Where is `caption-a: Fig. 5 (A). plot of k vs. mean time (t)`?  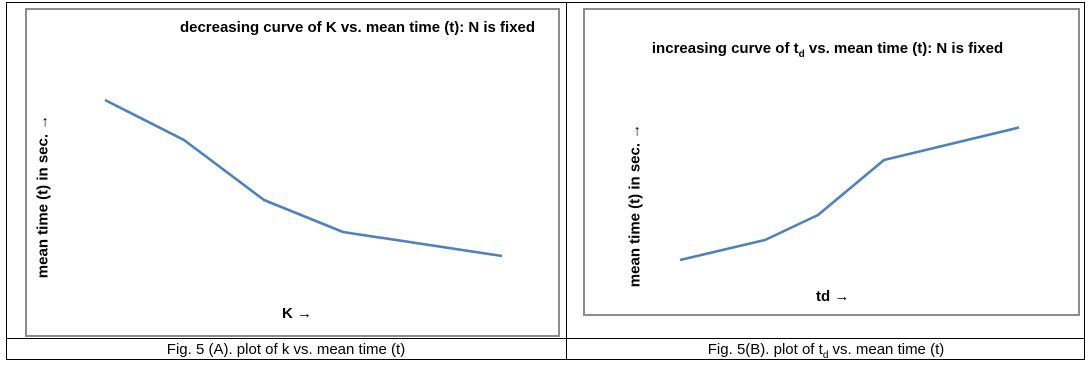 caption-a: Fig. 5 (A). plot of k vs. mean time (t) is located at coordinates (286, 349).